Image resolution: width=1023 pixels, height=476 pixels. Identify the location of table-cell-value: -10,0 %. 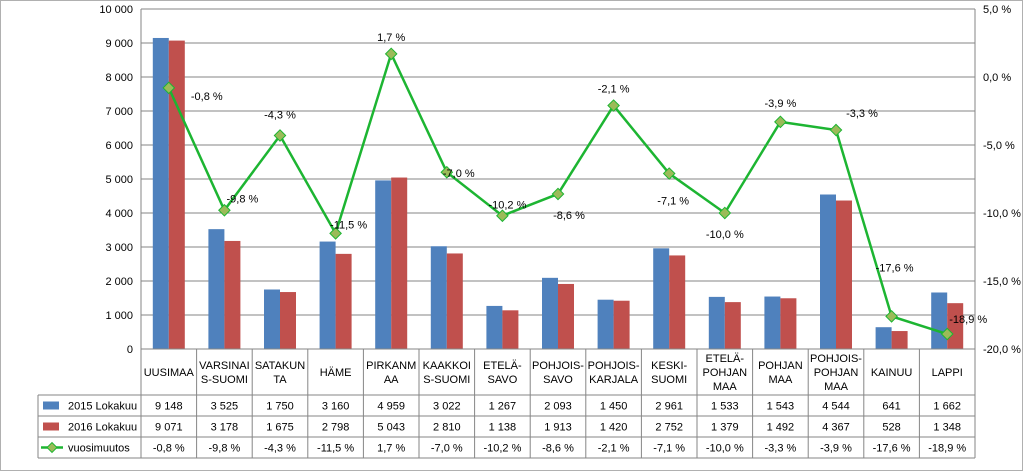
(725, 449).